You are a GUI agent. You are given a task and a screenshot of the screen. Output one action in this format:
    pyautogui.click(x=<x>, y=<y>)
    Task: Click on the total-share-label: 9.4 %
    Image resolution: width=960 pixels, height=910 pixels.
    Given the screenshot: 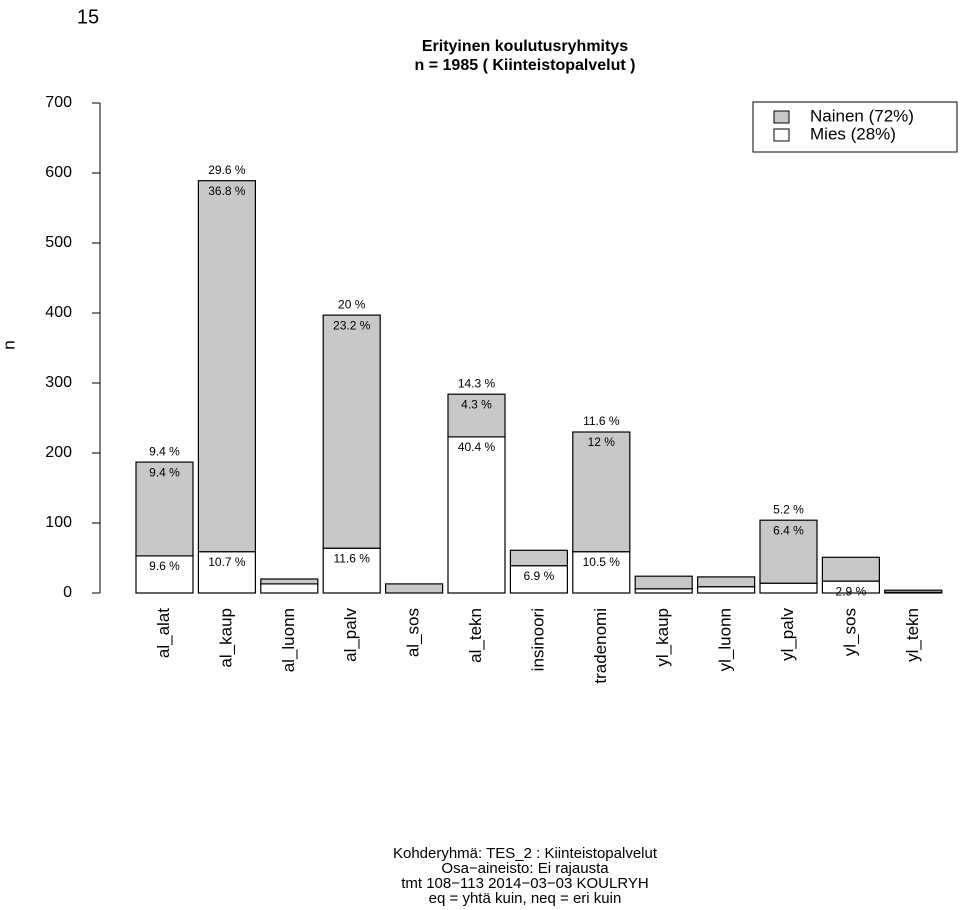 What is the action you would take?
    pyautogui.click(x=164, y=451)
    